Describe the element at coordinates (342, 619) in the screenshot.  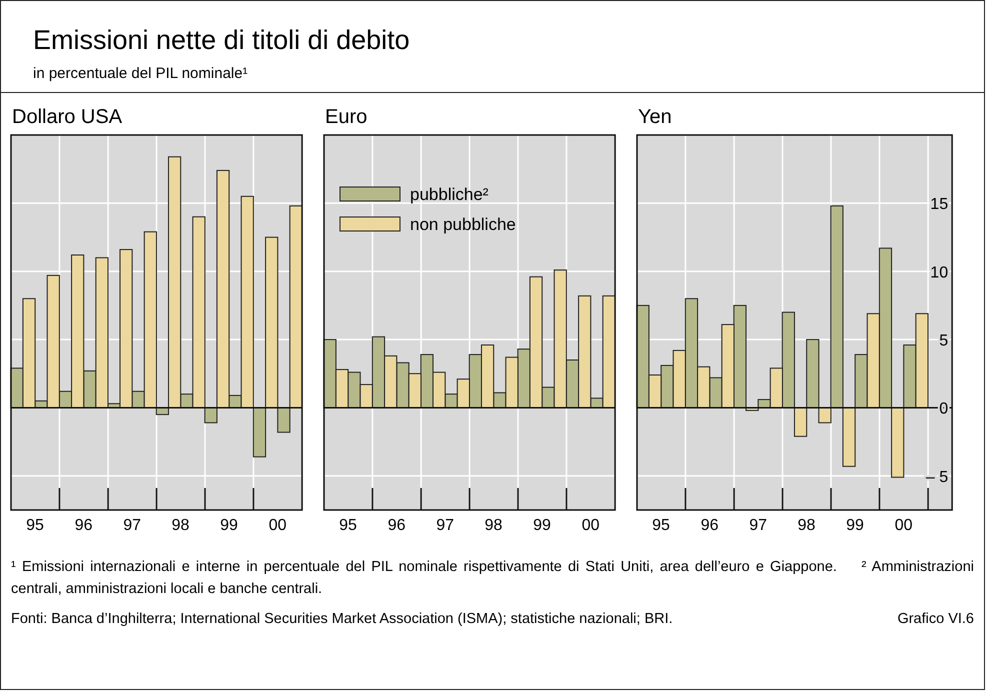
I see `text: Fonti: Banca d’Inghilterra; International Securities Market Association (ISMA); statistiche nazionali; BRI.` at that location.